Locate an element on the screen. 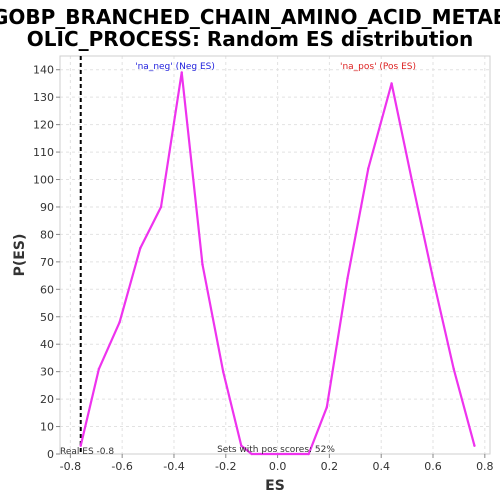  x-tick-label: 0.0 is located at coordinates (278, 466).